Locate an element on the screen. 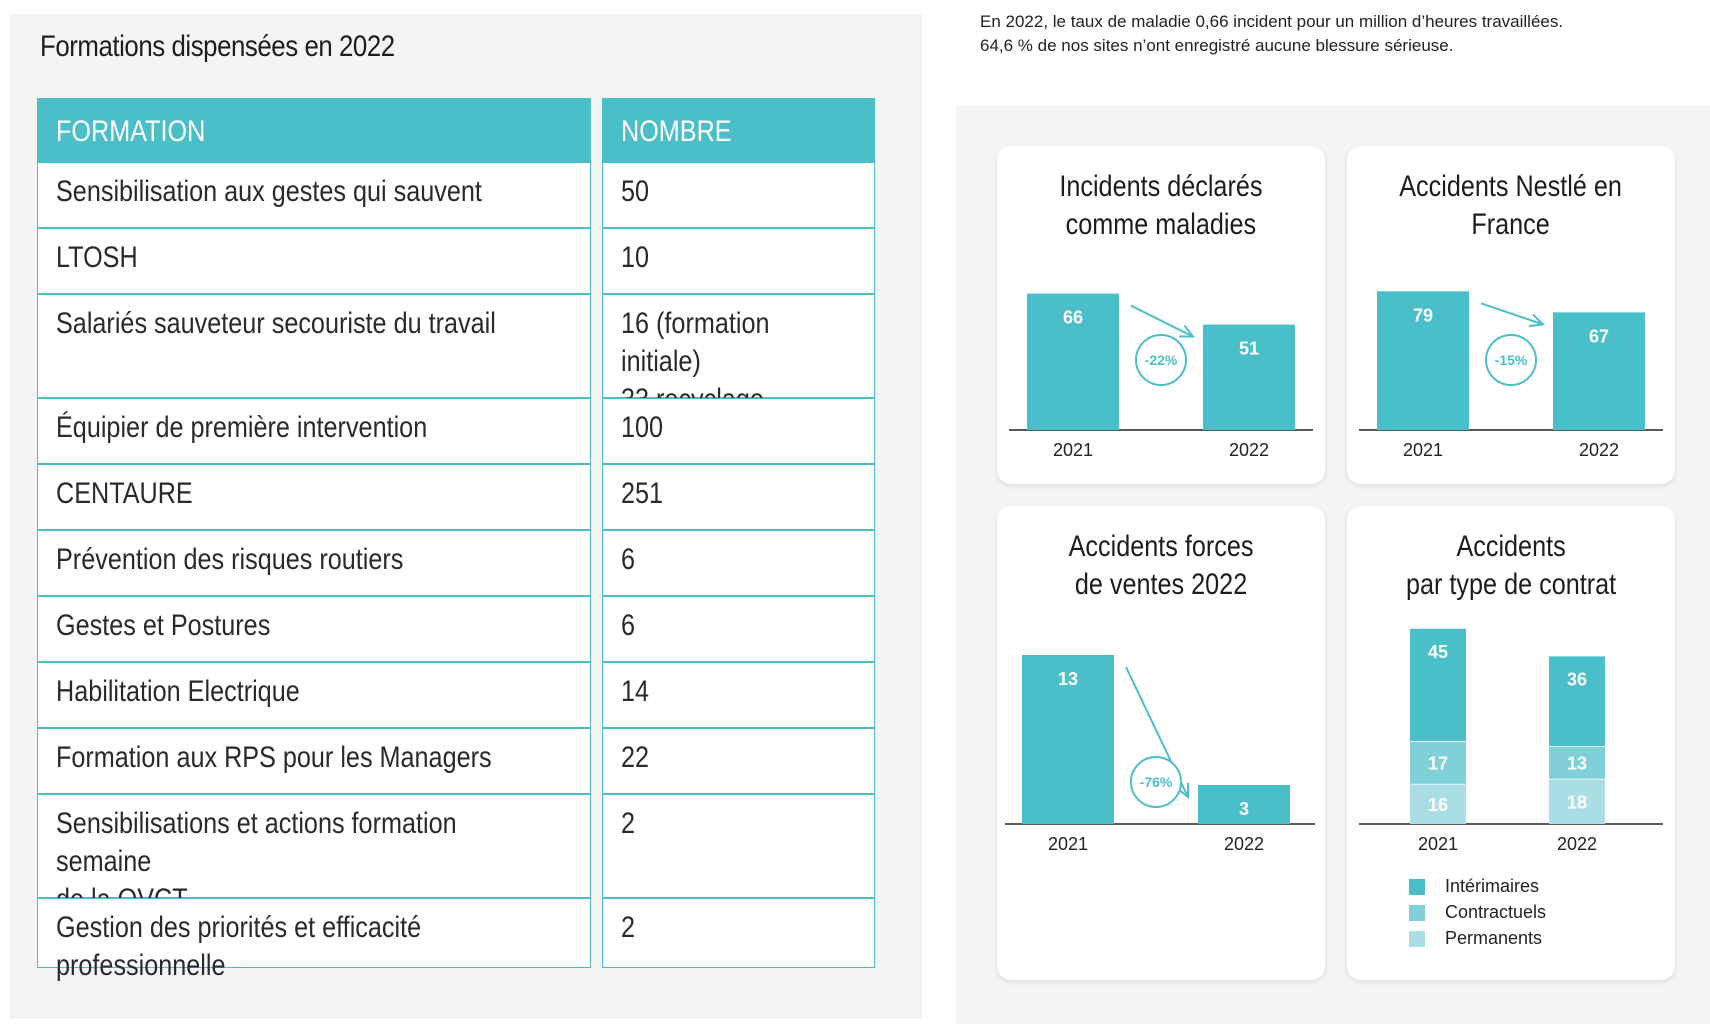 The width and height of the screenshot is (1710, 1024). cell-text: Formation aux RPS pour les Managers is located at coordinates (274, 757).